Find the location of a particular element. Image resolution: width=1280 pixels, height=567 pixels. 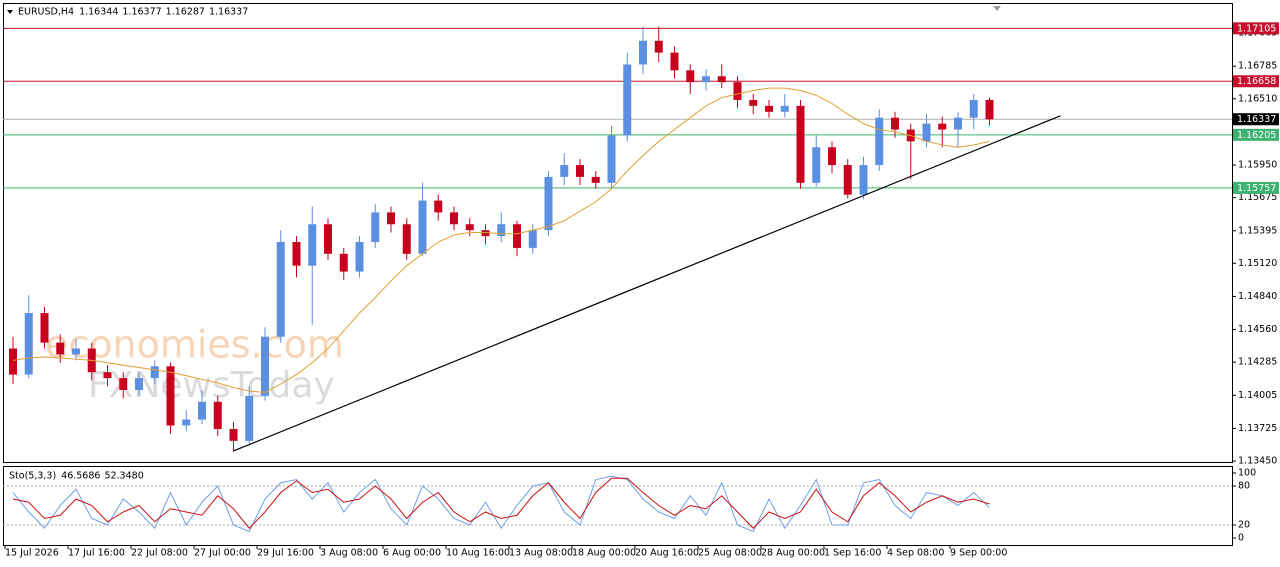

y-tick-label: 1.14005 is located at coordinates (1257, 395).